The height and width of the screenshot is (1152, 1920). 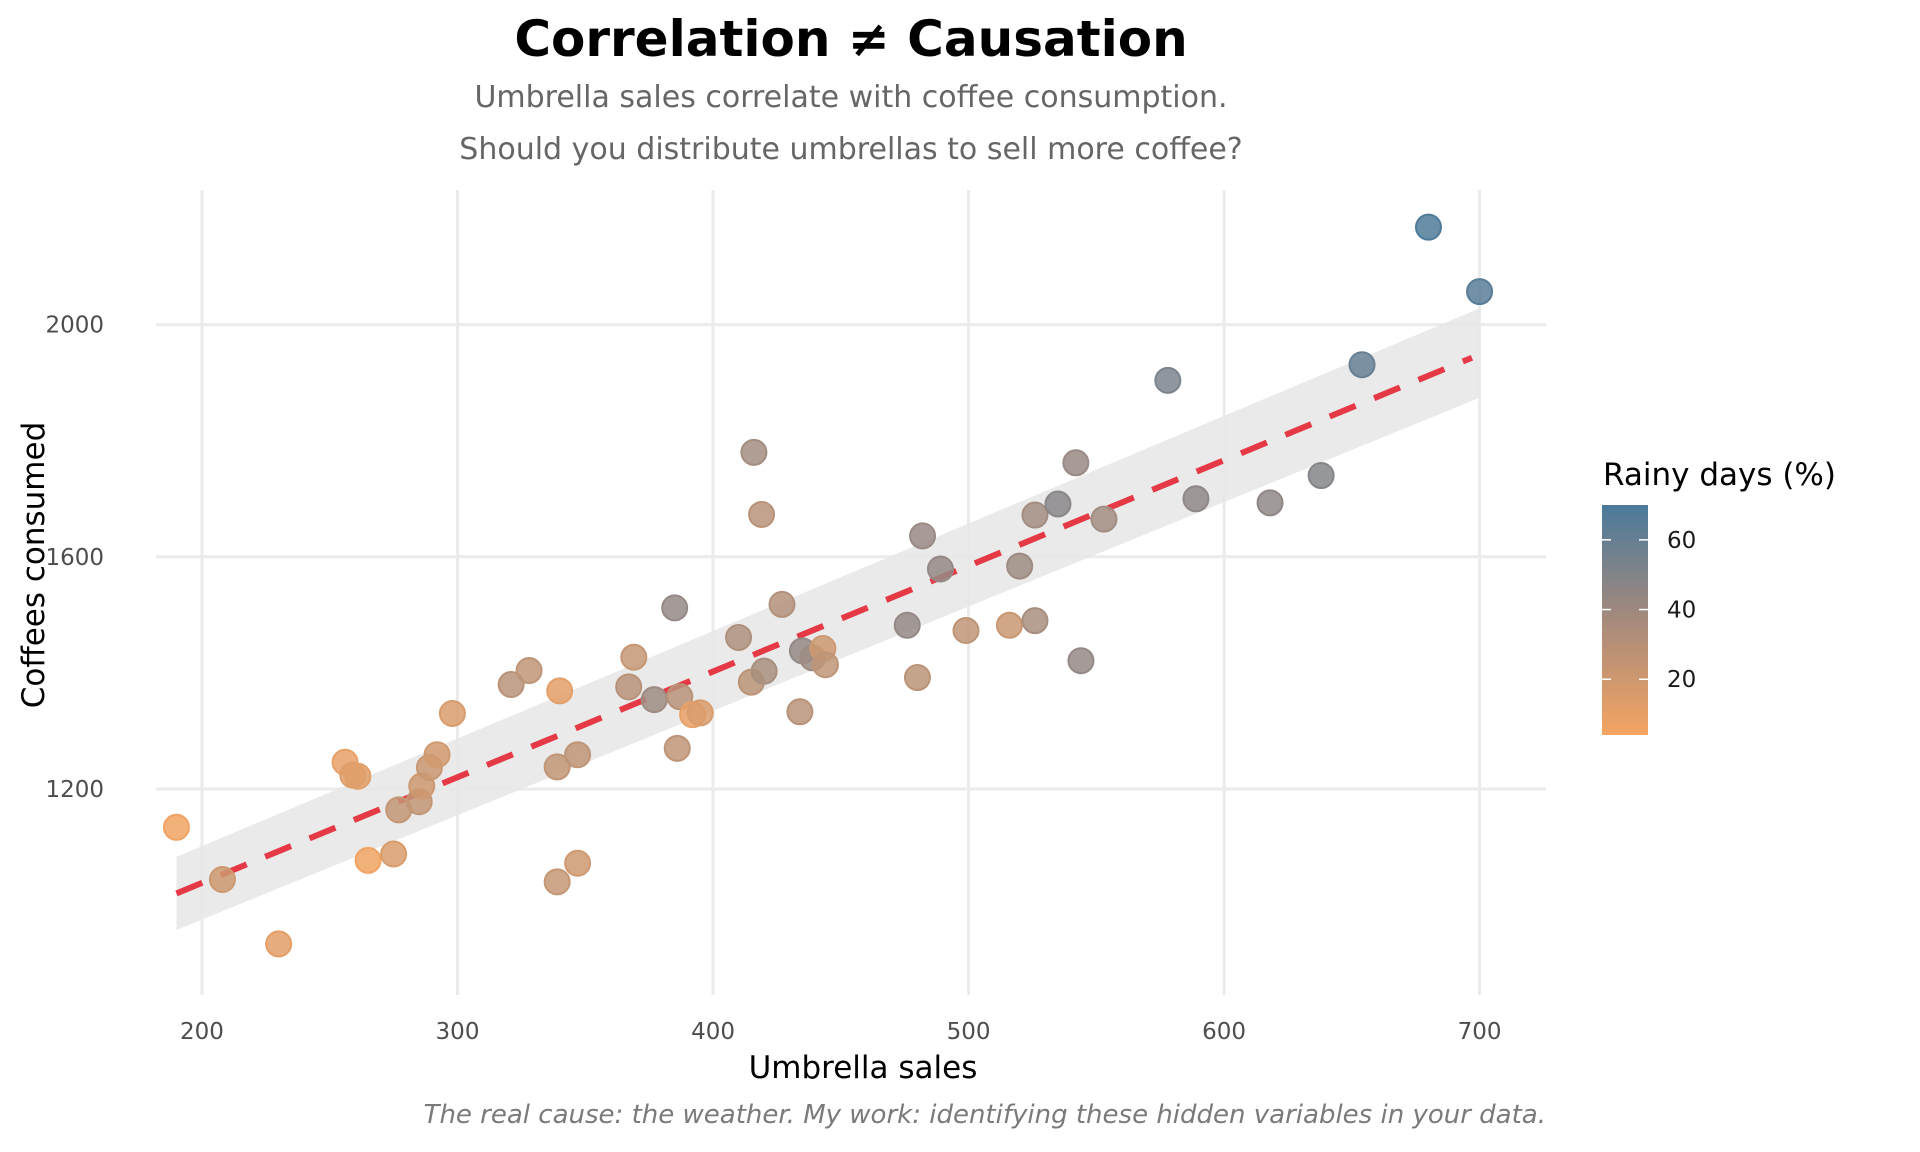 I want to click on y-tick-label: 1200, so click(x=74, y=790).